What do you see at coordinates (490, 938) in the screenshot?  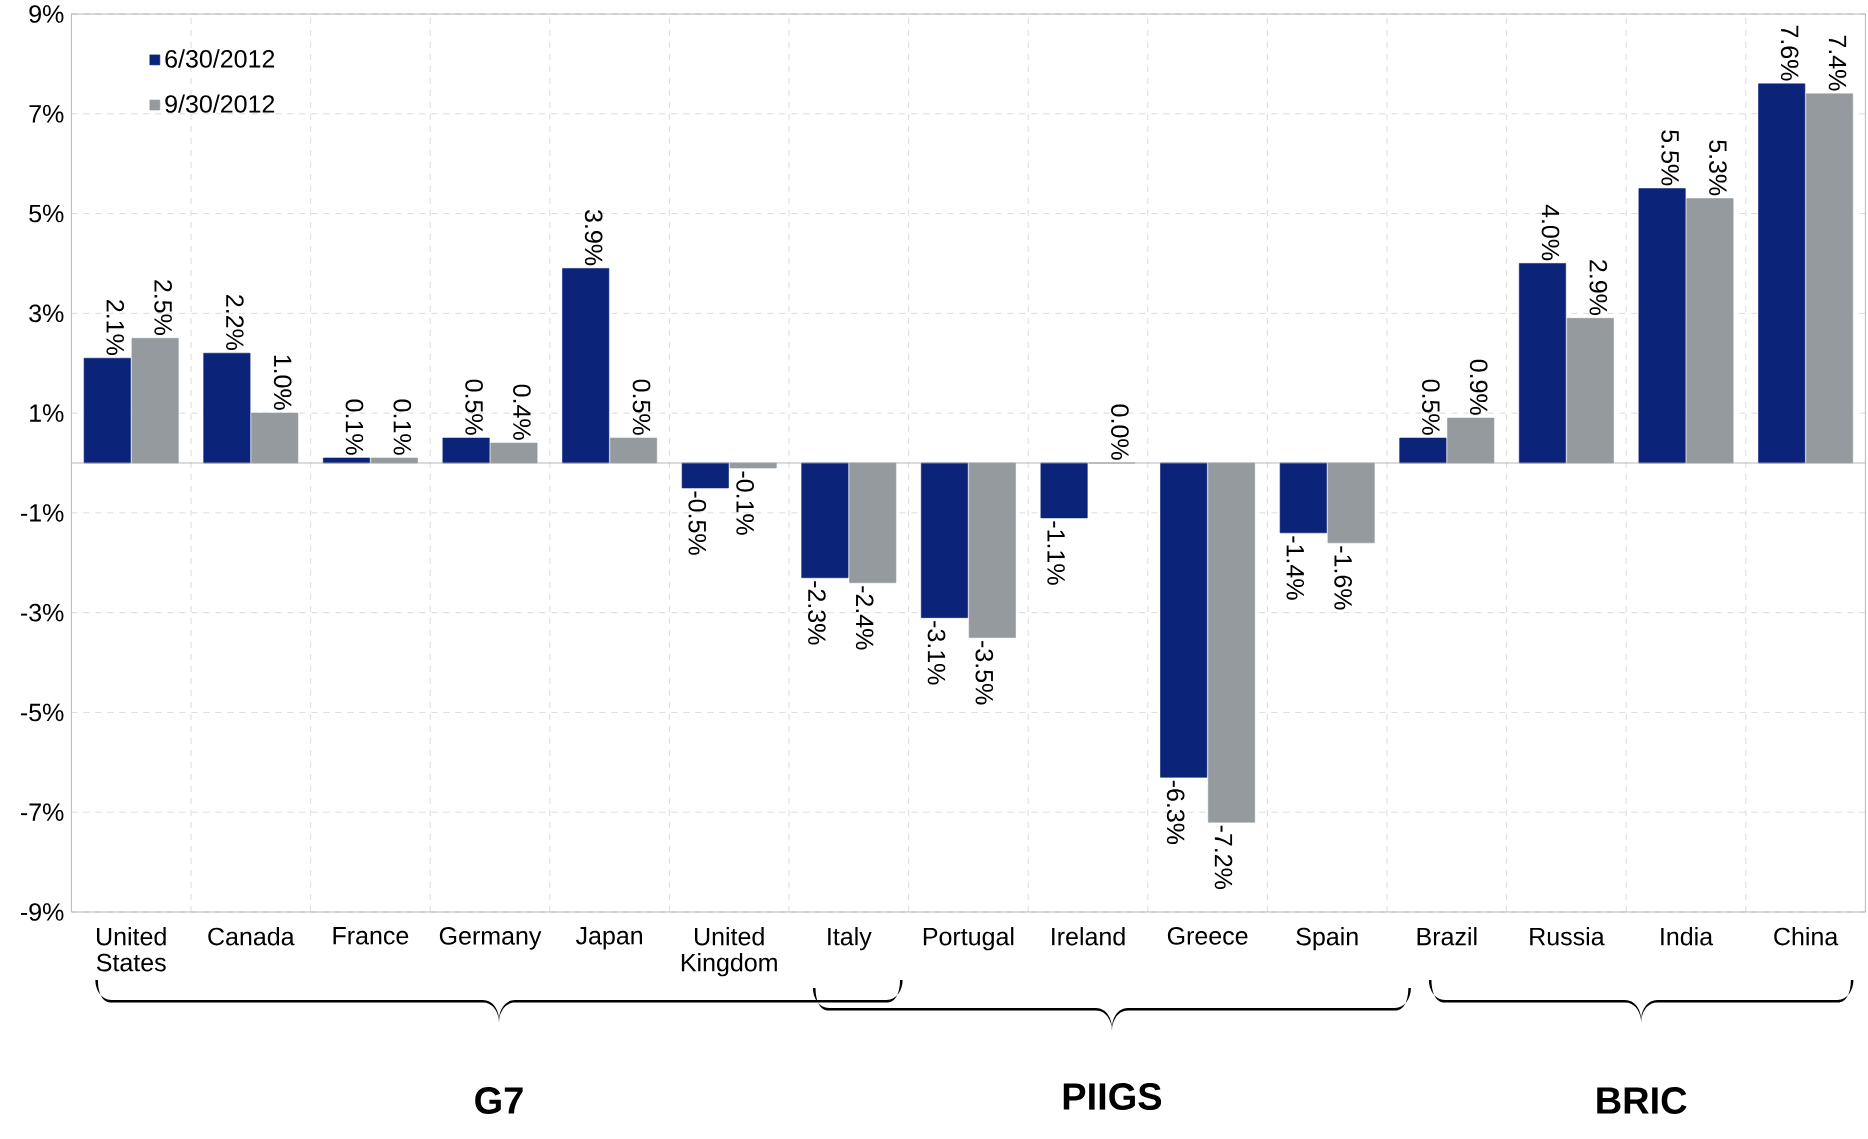 I see `x-tick-label: Germany` at bounding box center [490, 938].